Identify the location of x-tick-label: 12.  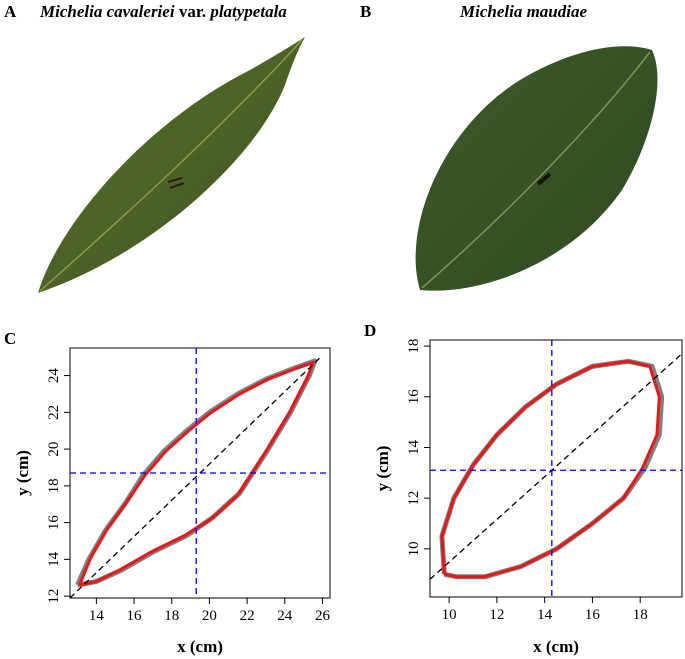
(496, 615).